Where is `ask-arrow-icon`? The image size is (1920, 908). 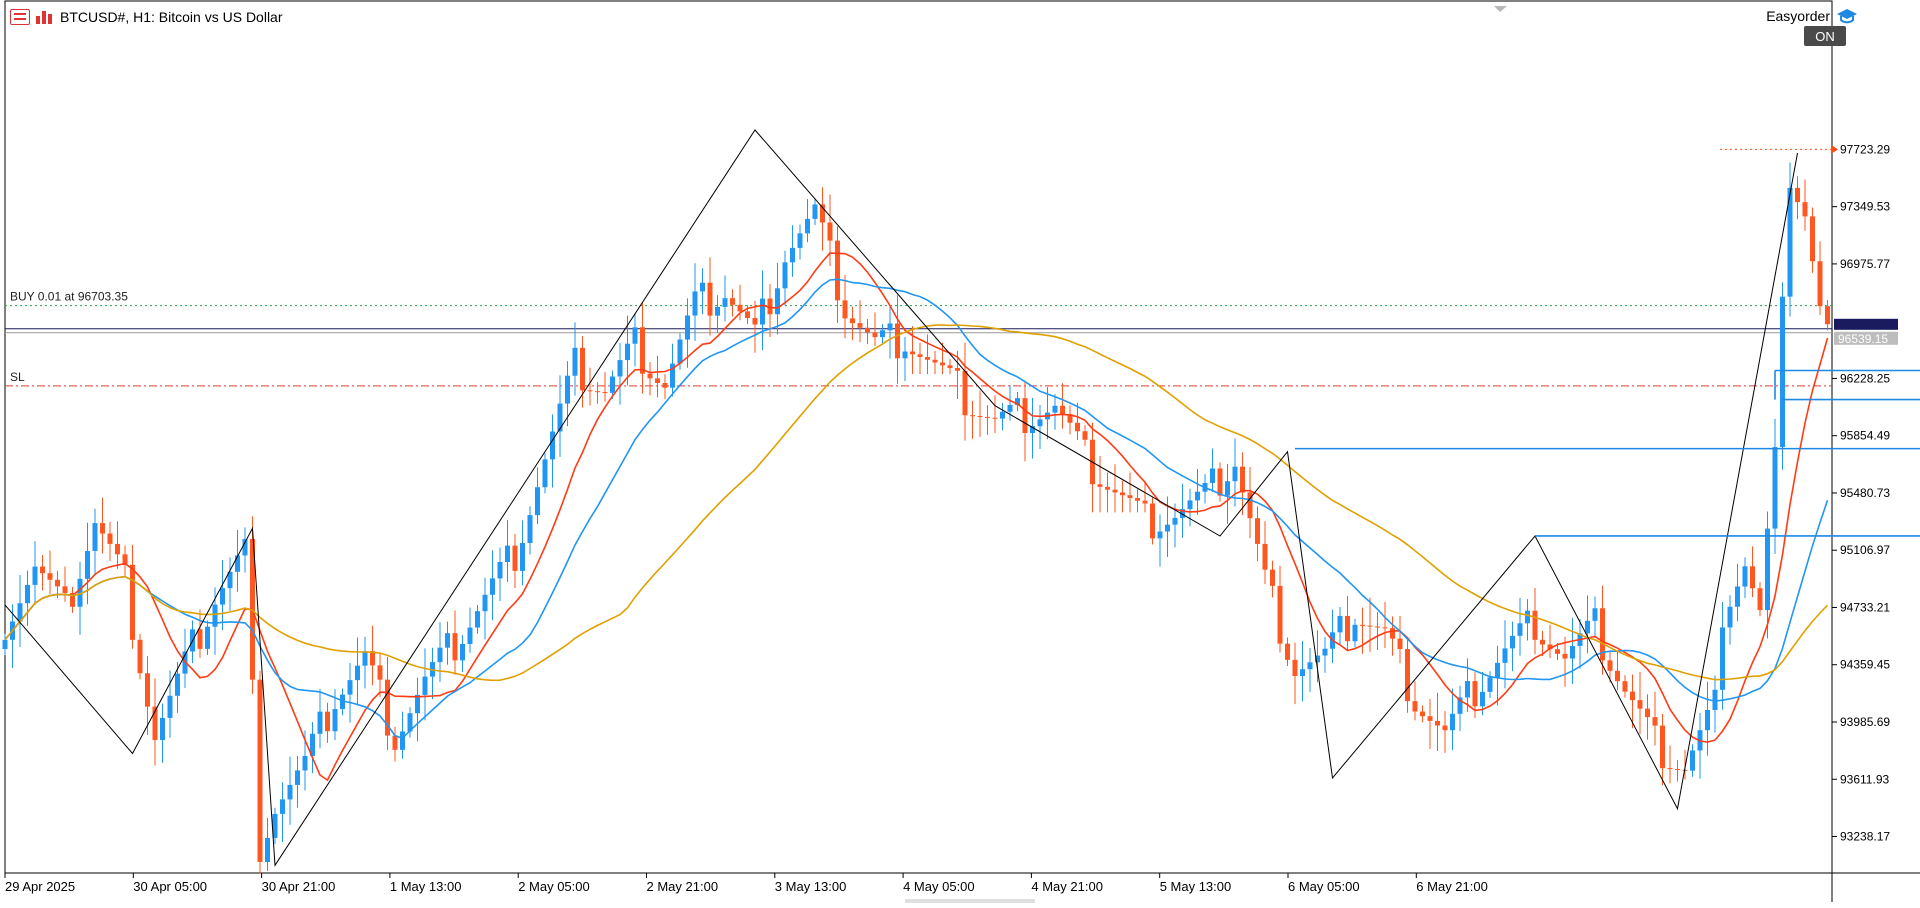
ask-arrow-icon is located at coordinates (1835, 149).